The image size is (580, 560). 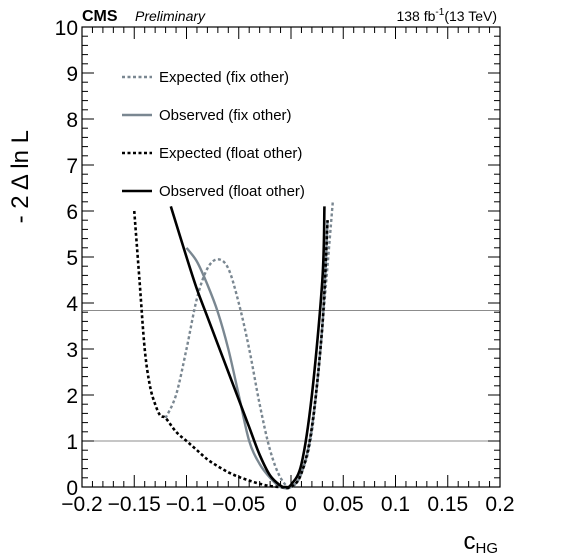 I want to click on experiment-label: CMS, so click(x=100, y=16).